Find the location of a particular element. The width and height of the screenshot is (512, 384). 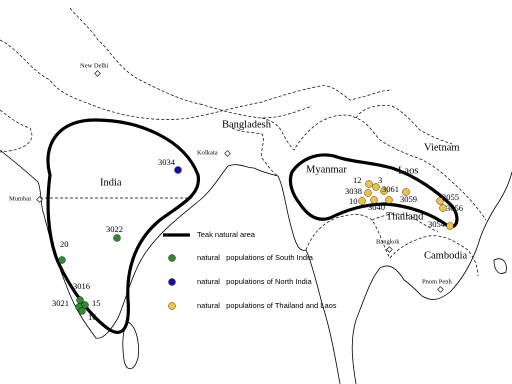

population-label: 10 is located at coordinates (353, 201).